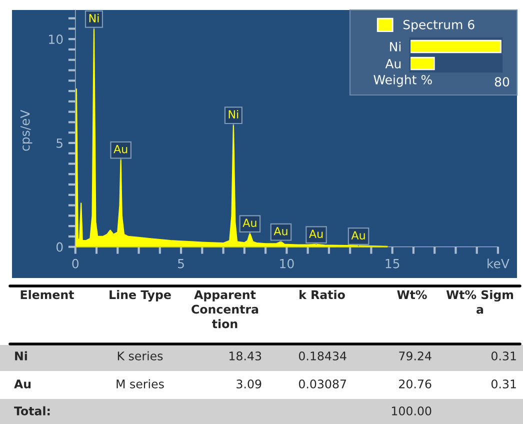  Describe the element at coordinates (225, 309) in the screenshot. I see `text: Apparent Concentra tion` at that location.